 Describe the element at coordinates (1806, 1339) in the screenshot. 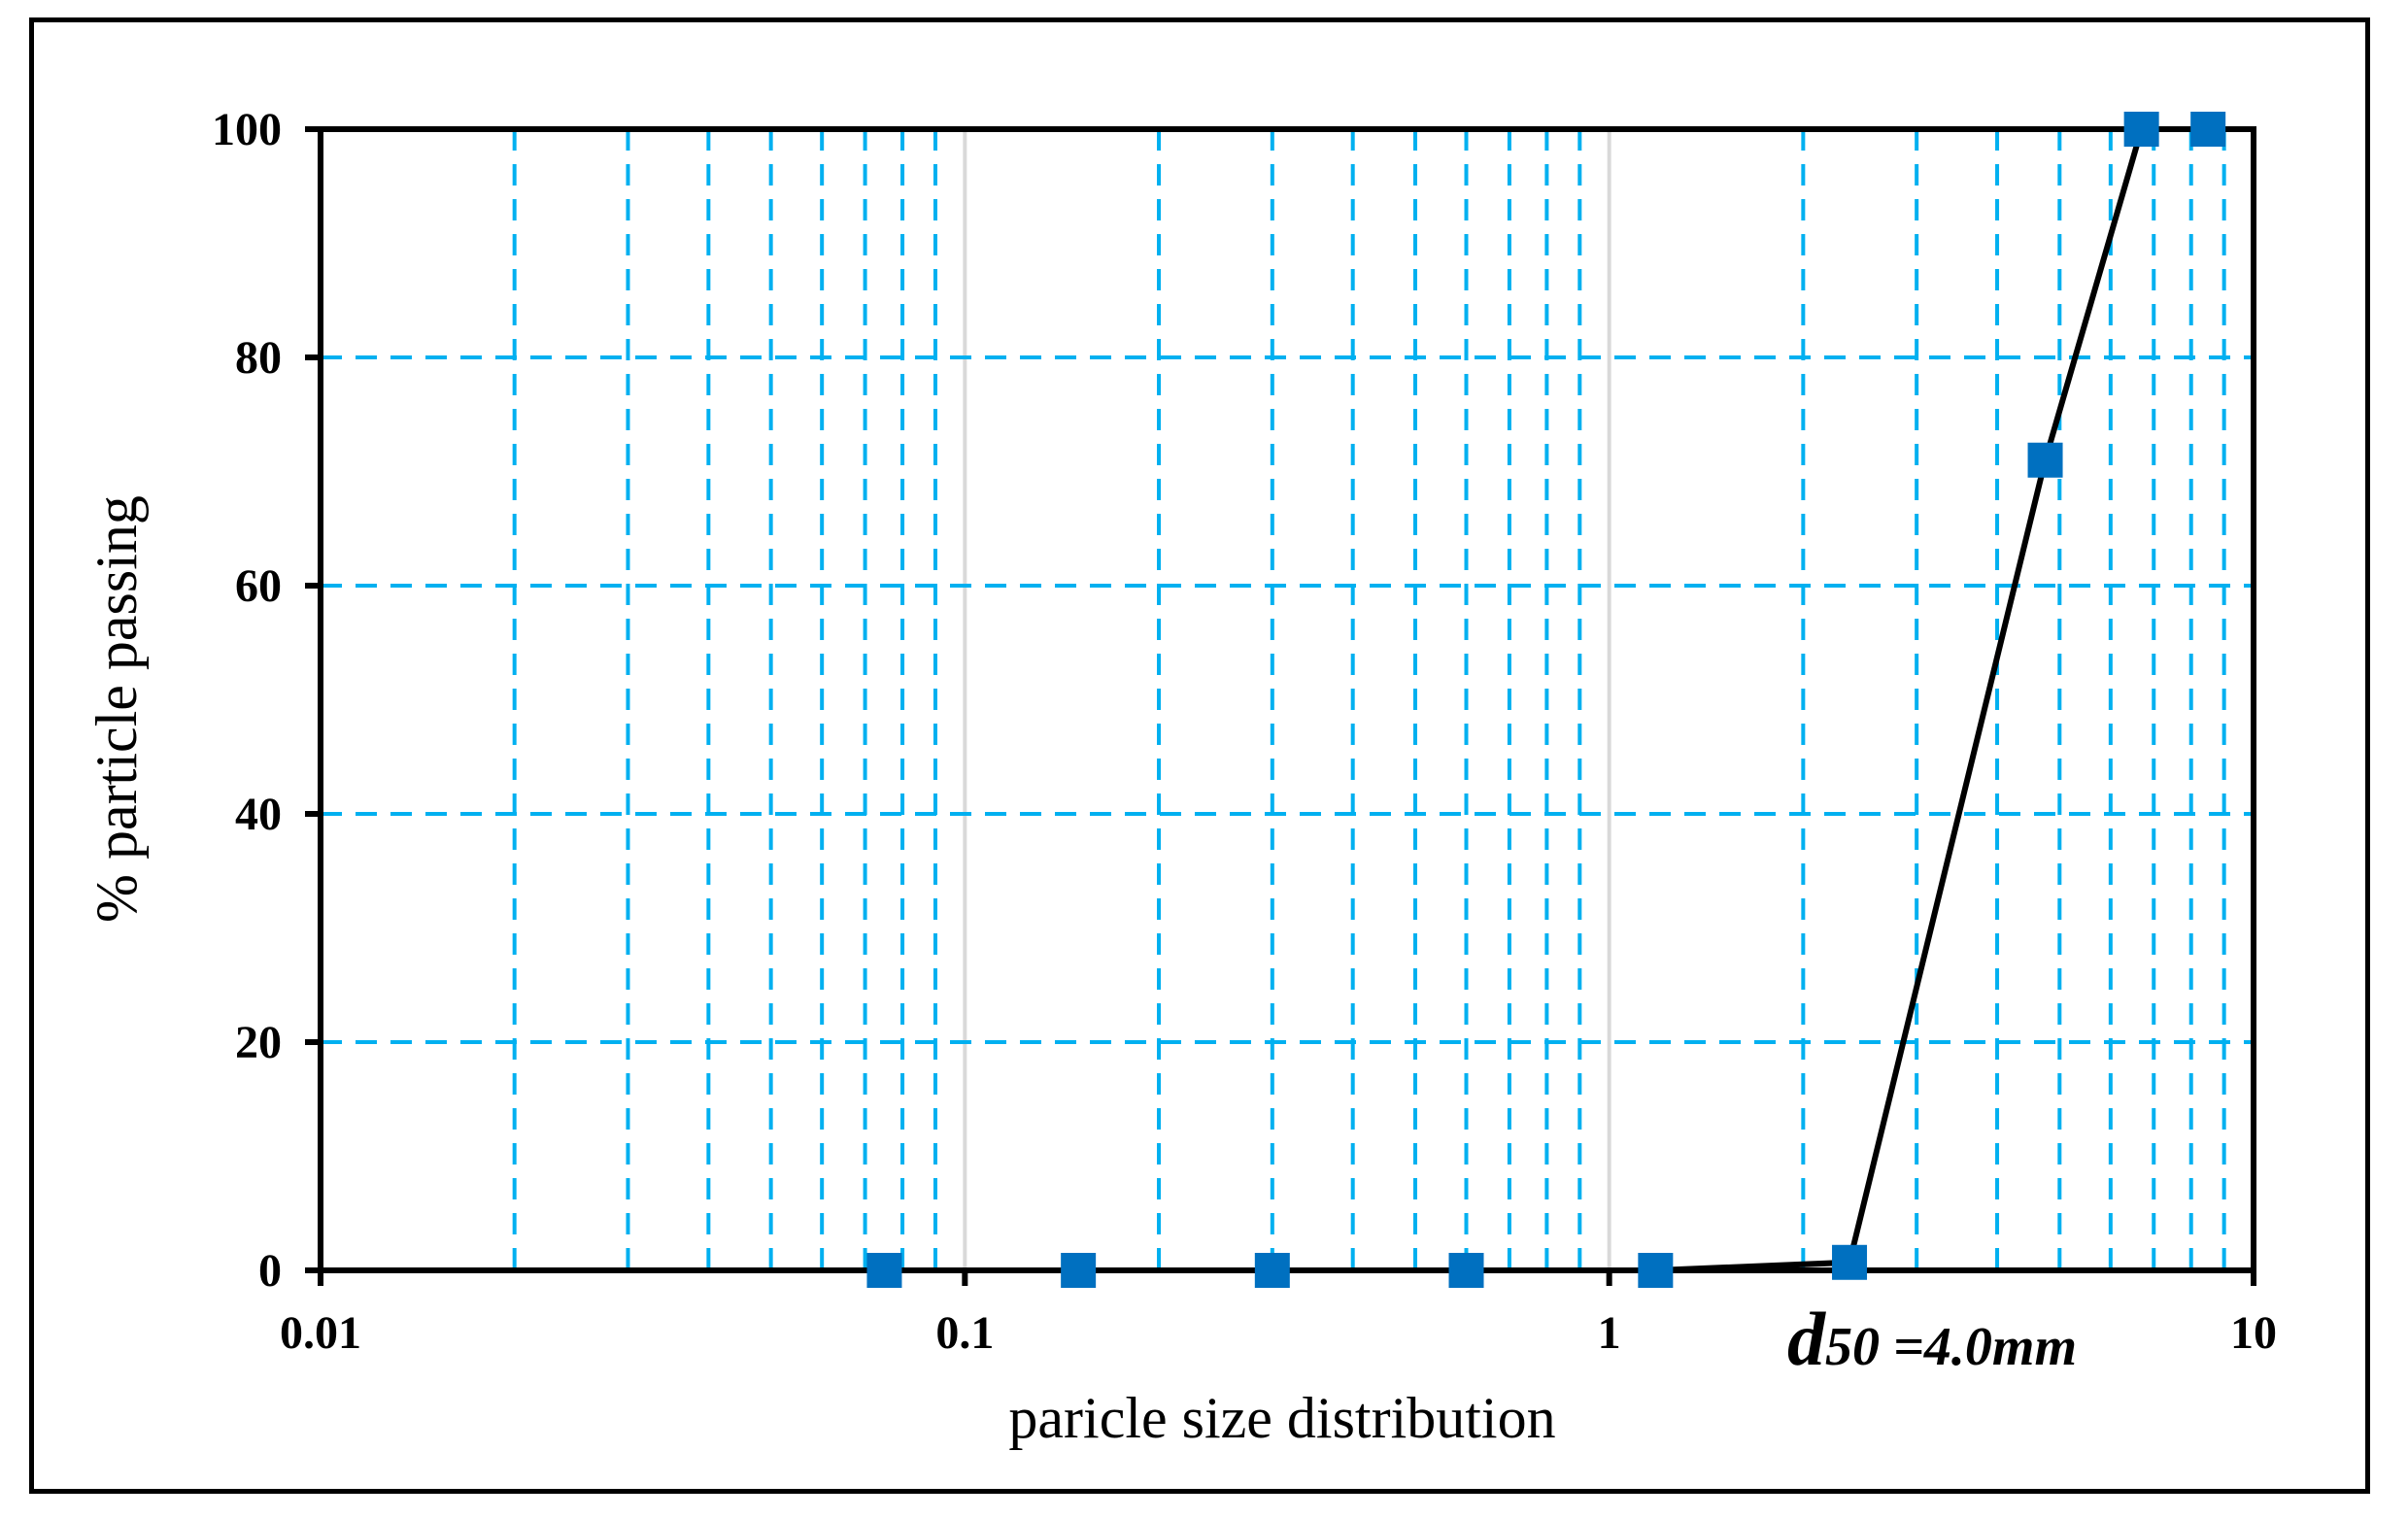

I see `d50-annotation-d: d` at that location.